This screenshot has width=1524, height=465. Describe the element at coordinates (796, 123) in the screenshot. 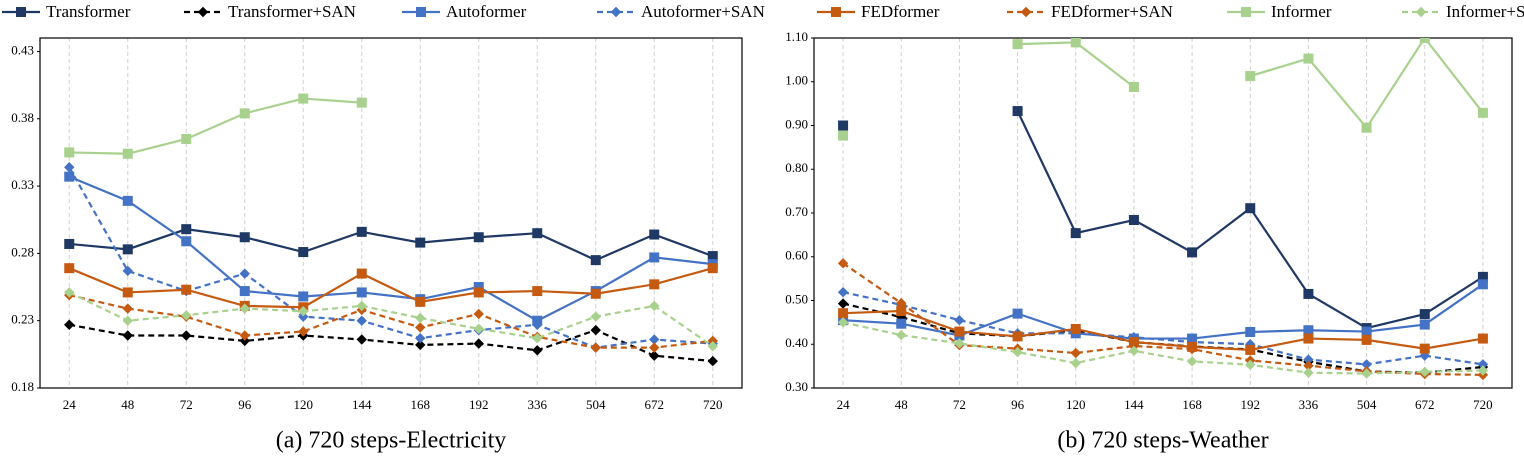

I see `y-tick-label: 0.90` at that location.